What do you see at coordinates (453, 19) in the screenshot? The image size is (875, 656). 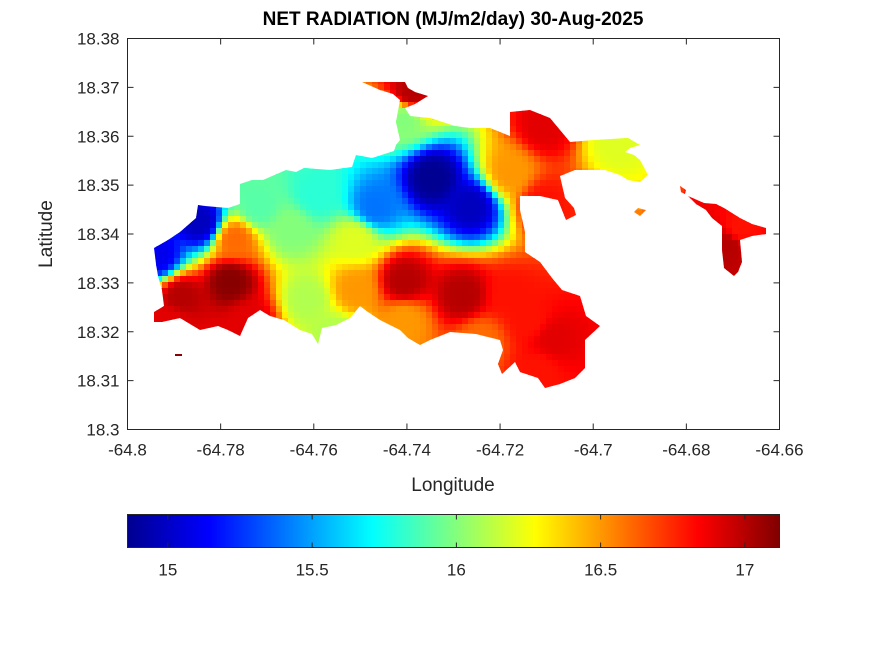 I see `chart-title: NET RADIATION (MJ/m2/day) 30-Aug-2025` at bounding box center [453, 19].